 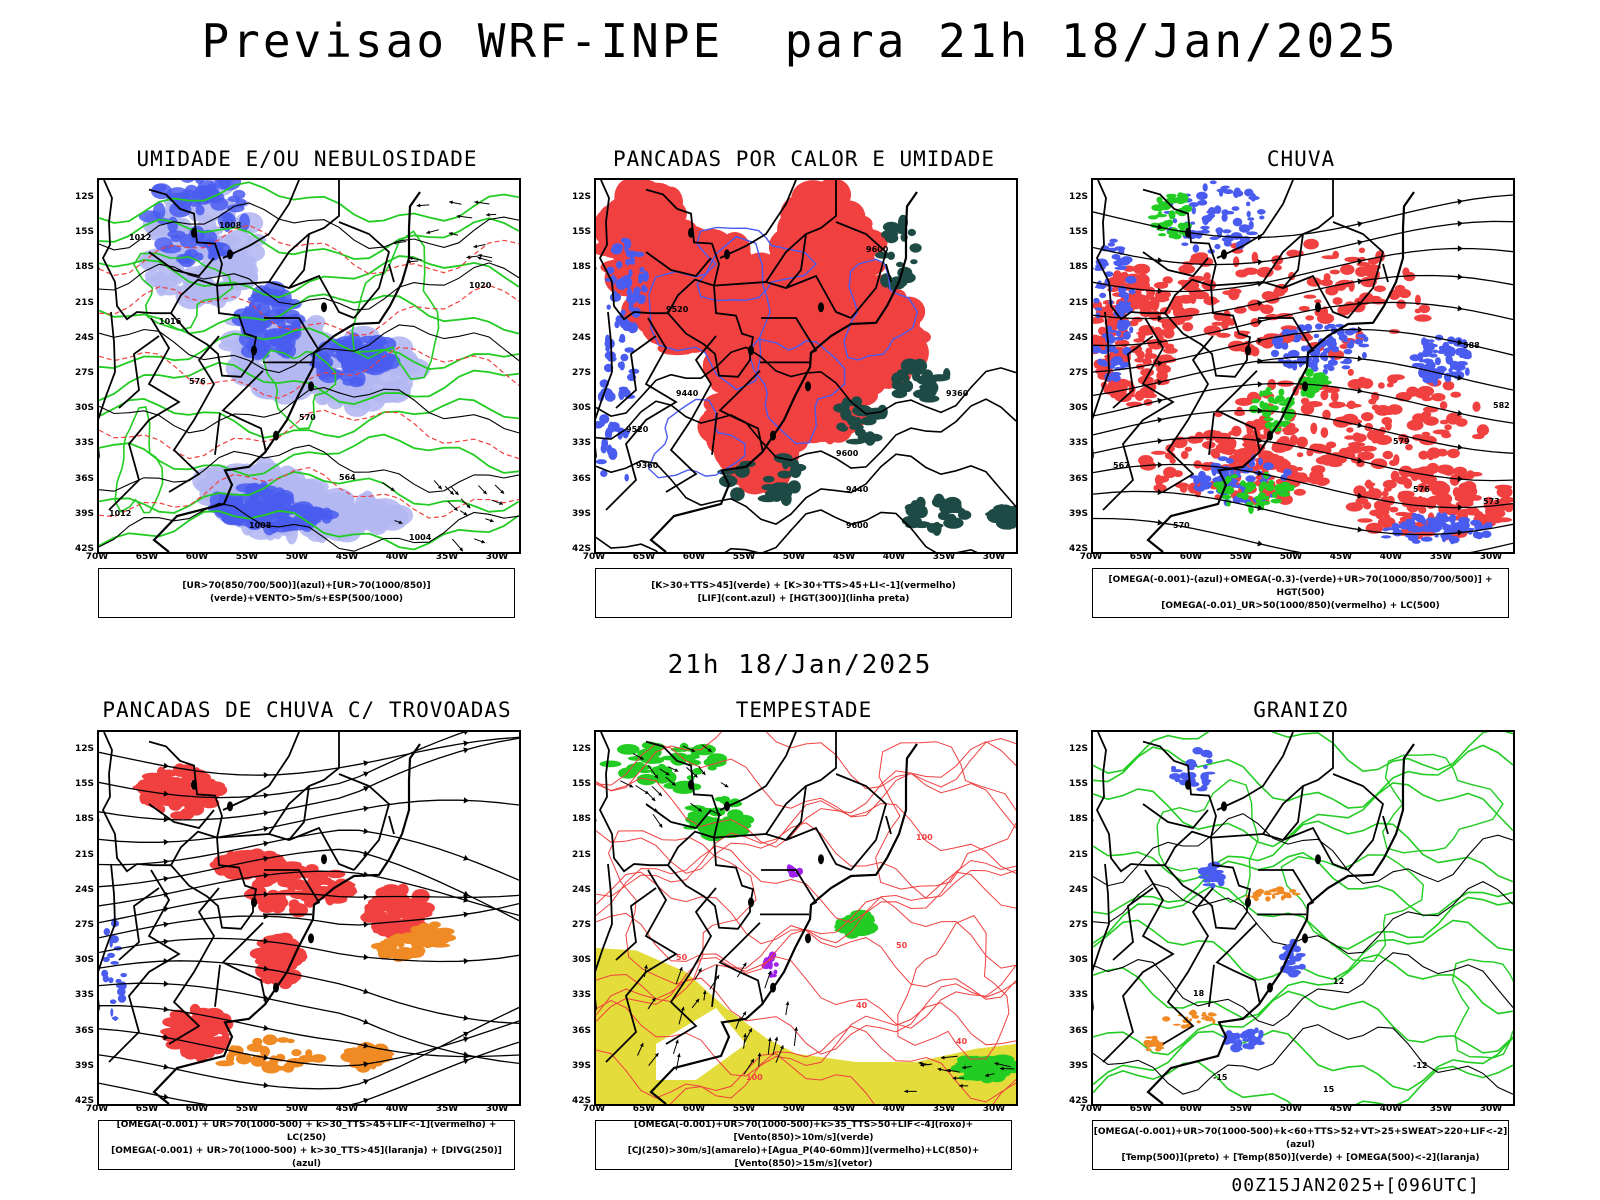 I want to click on coastline-east, so click(x=286, y=923).